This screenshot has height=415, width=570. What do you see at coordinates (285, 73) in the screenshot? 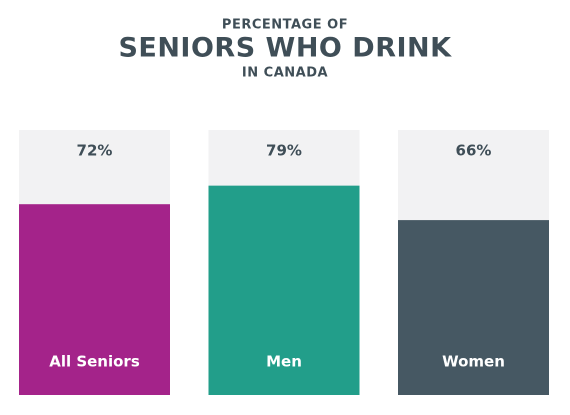
I see `chart-subtitle: IN CANADA` at bounding box center [285, 73].